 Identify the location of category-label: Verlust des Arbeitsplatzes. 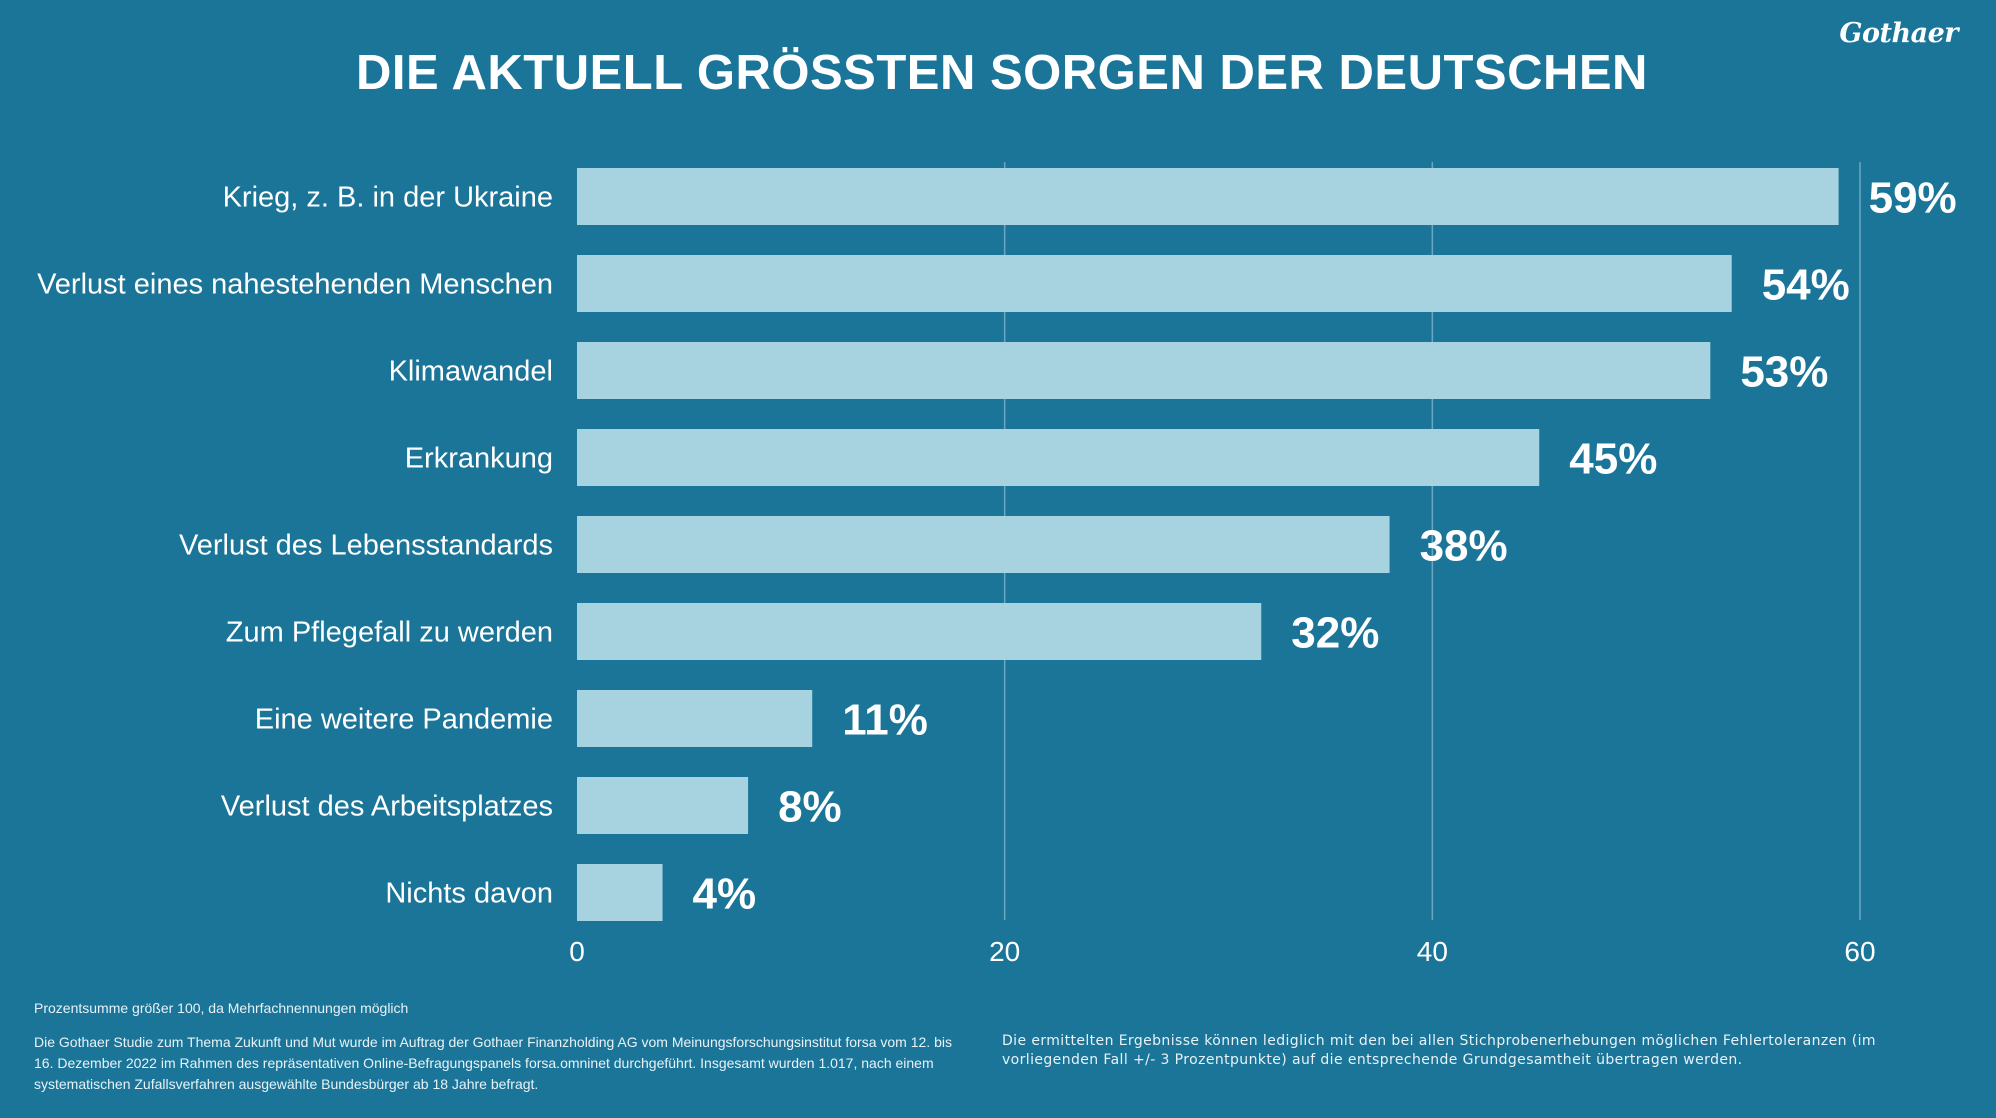
(387, 807).